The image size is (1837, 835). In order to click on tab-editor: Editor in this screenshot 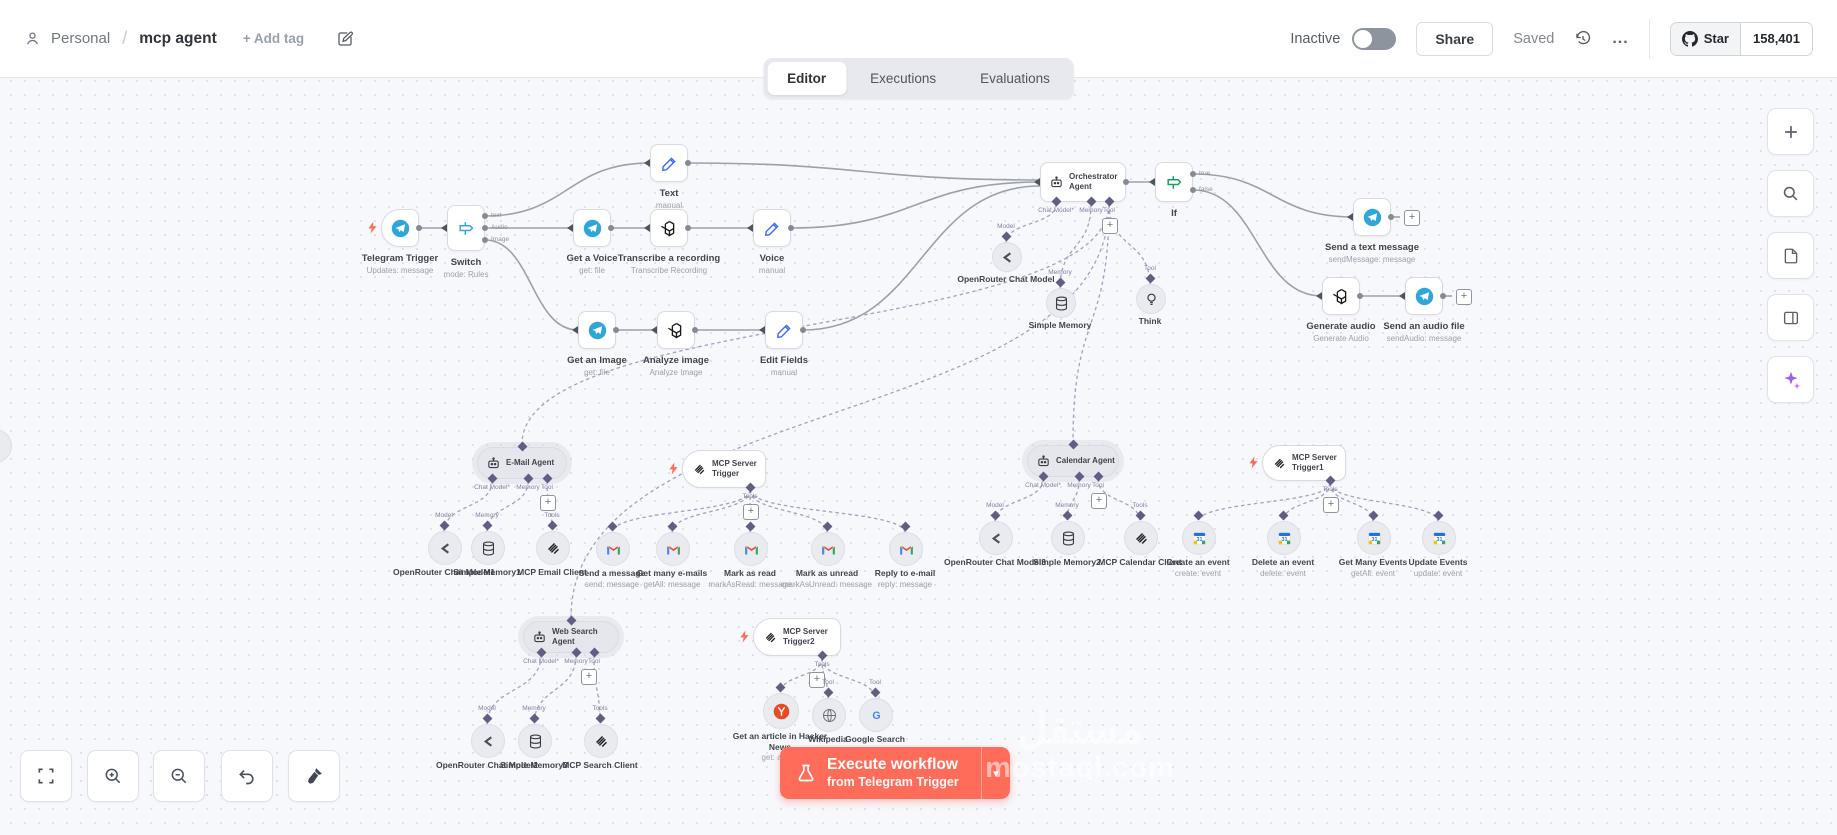, I will do `click(807, 78)`.